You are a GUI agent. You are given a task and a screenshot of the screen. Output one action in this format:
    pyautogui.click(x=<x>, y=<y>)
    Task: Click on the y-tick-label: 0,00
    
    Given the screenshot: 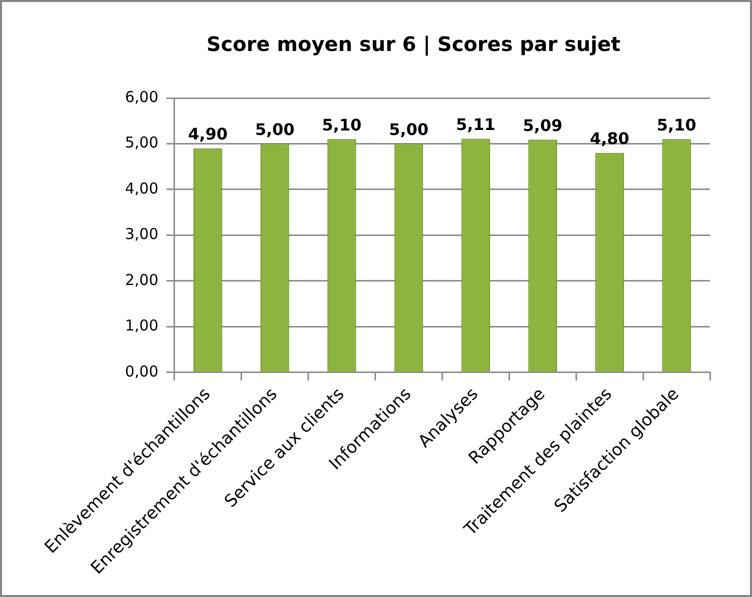 What is the action you would take?
    pyautogui.click(x=141, y=371)
    